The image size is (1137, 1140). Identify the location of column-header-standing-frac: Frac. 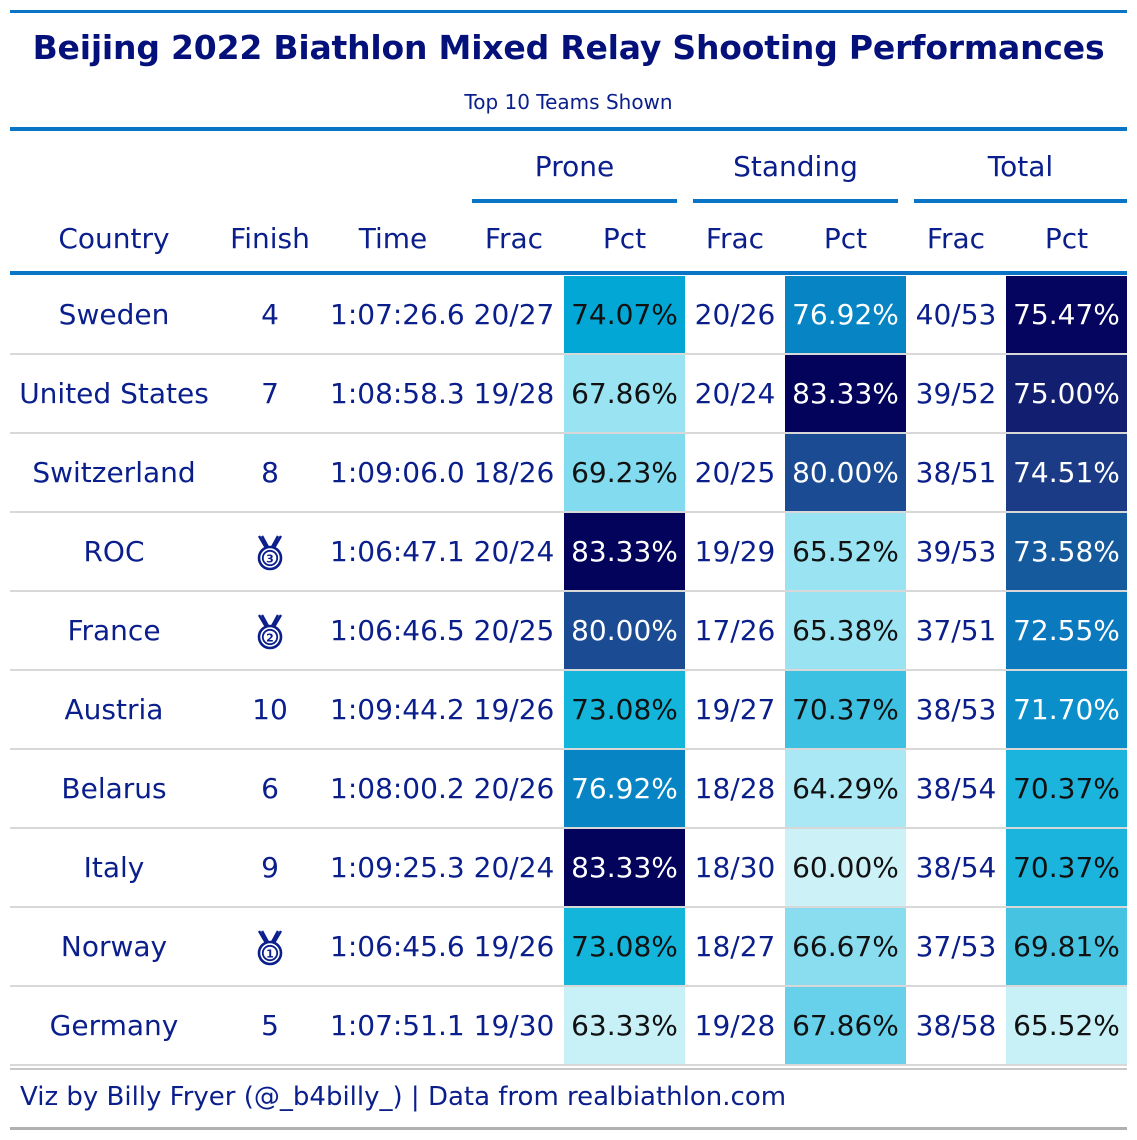
(735, 238).